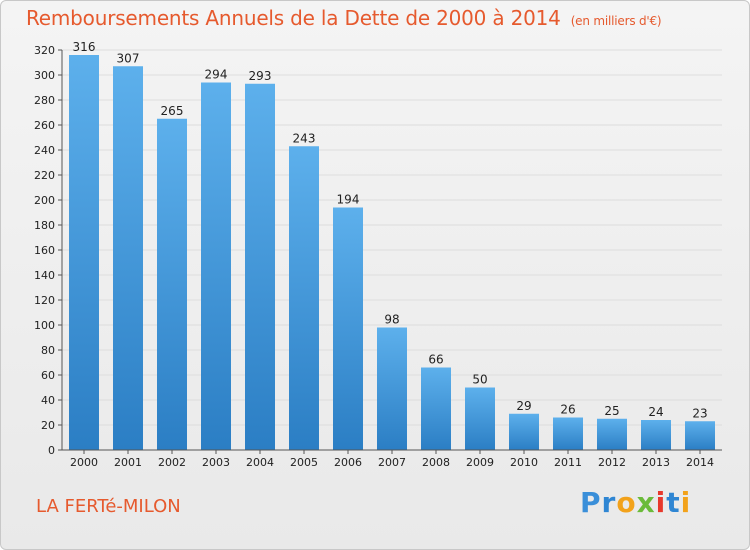  What do you see at coordinates (216, 462) in the screenshot?
I see `x-tick-label-2003: 2003` at bounding box center [216, 462].